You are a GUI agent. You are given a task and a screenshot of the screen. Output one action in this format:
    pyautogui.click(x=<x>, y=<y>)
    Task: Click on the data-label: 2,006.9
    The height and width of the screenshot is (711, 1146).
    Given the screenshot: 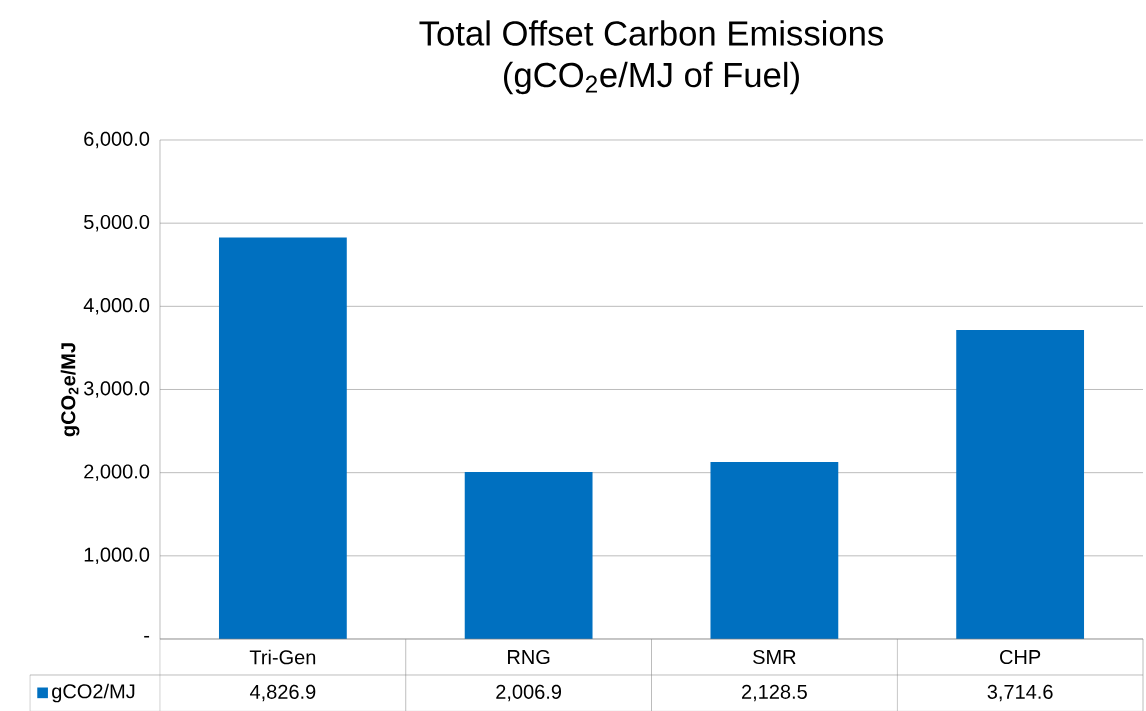 What is the action you would take?
    pyautogui.click(x=529, y=693)
    